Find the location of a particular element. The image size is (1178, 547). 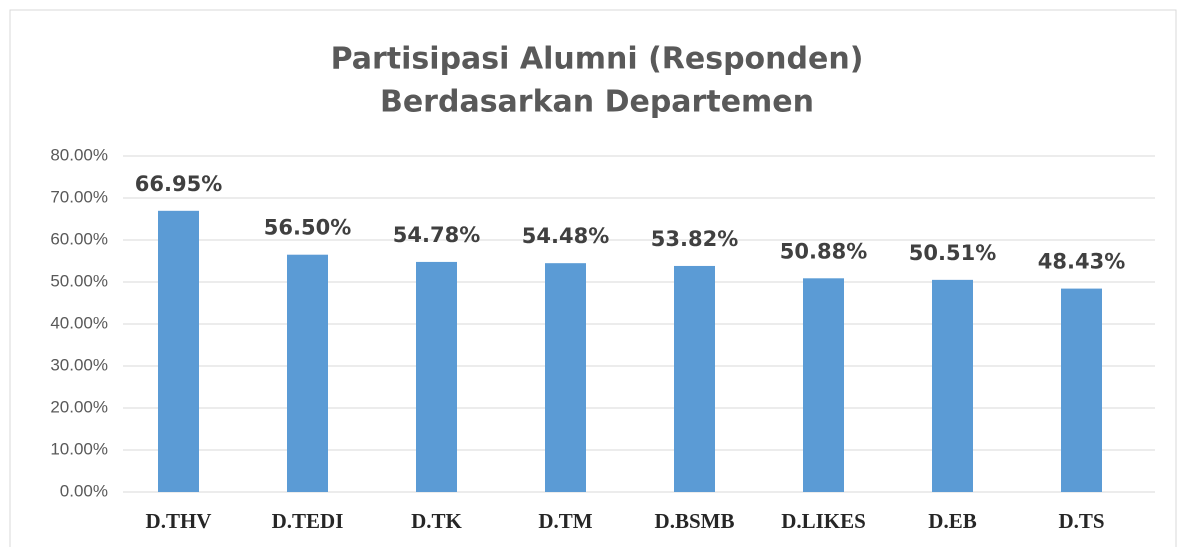

y-tick-label: 10.00% is located at coordinates (79, 448).